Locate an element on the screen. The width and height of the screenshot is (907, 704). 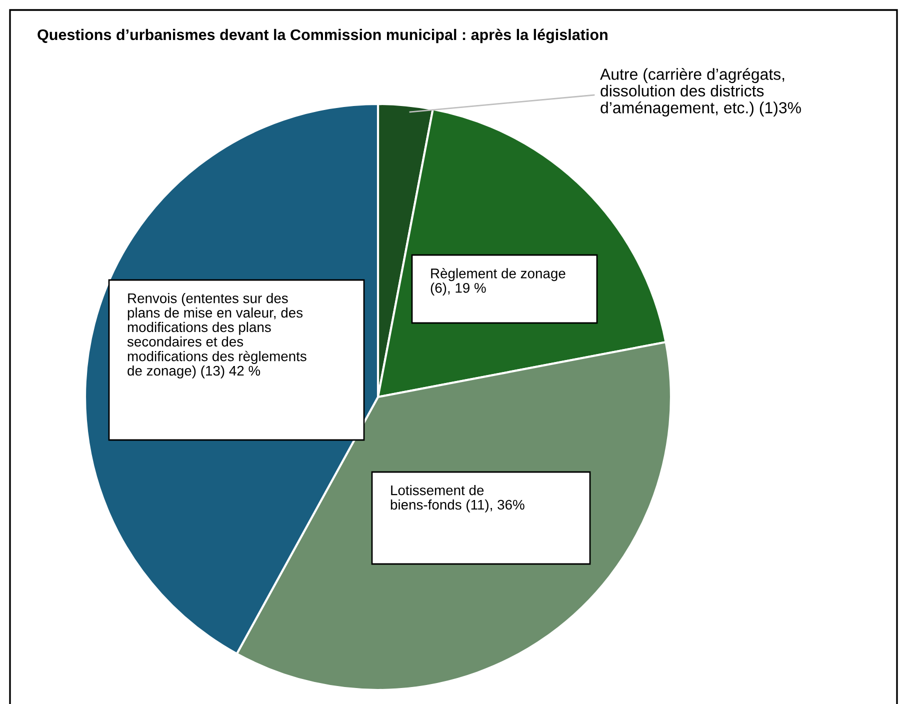
slice-label: Règlement de zonage (6), 19 % is located at coordinates (498, 282).